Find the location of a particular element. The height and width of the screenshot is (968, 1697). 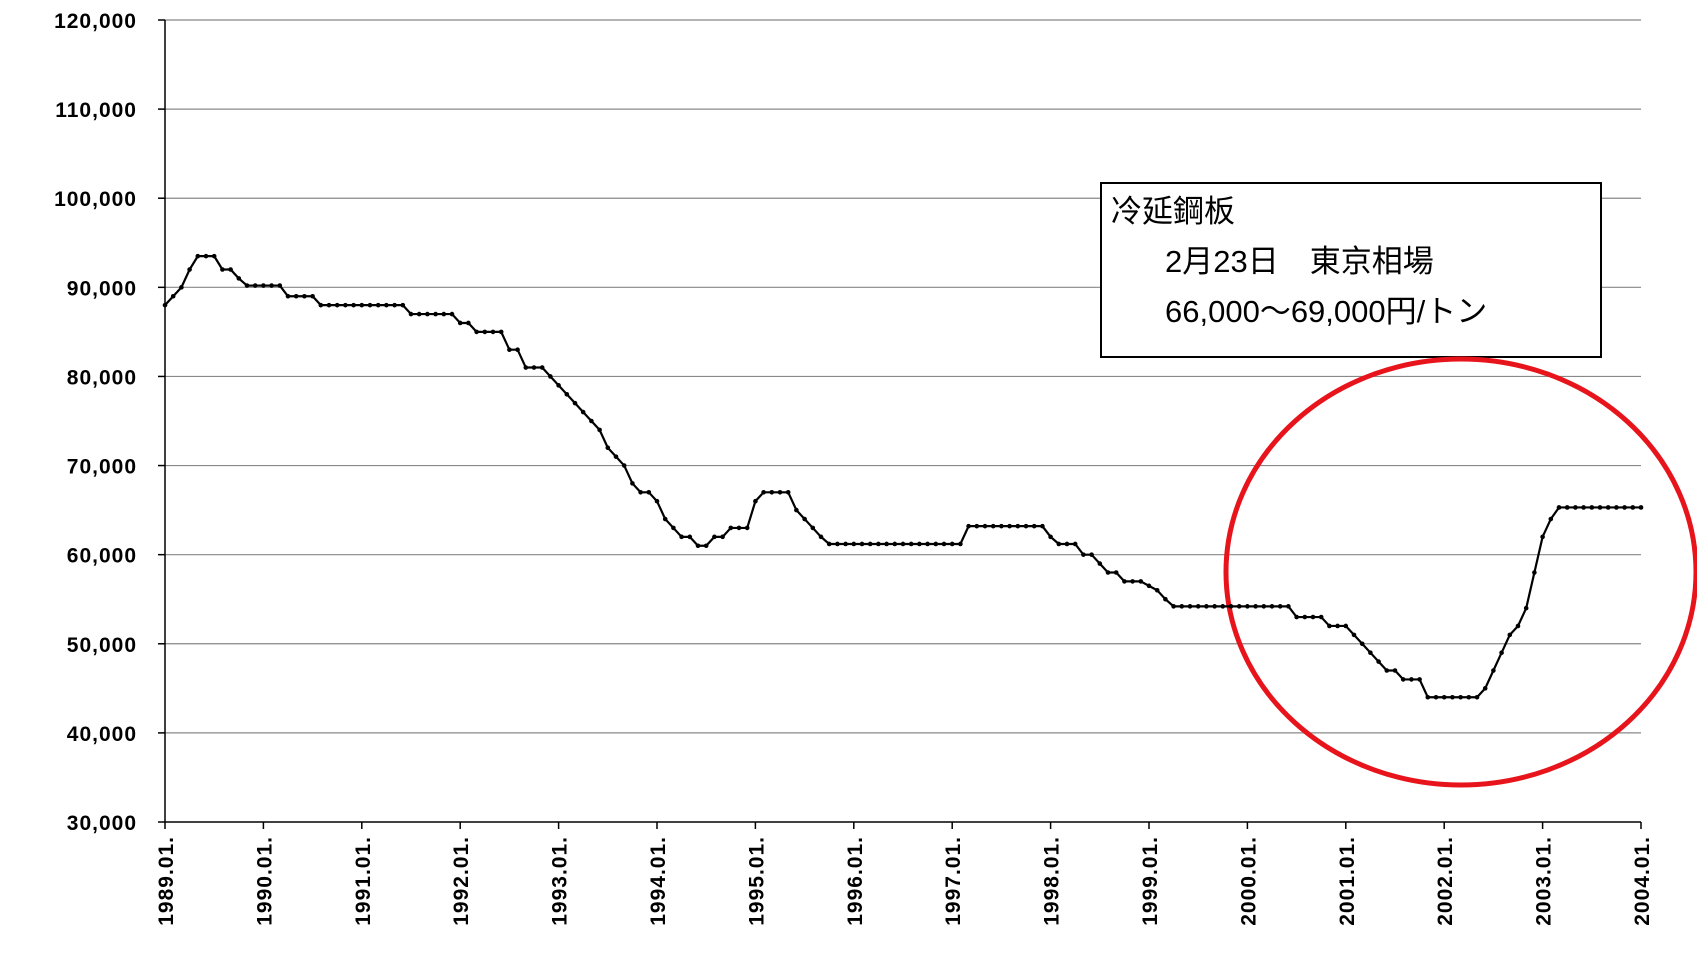

y-tick-label: 80,000 is located at coordinates (102, 377).